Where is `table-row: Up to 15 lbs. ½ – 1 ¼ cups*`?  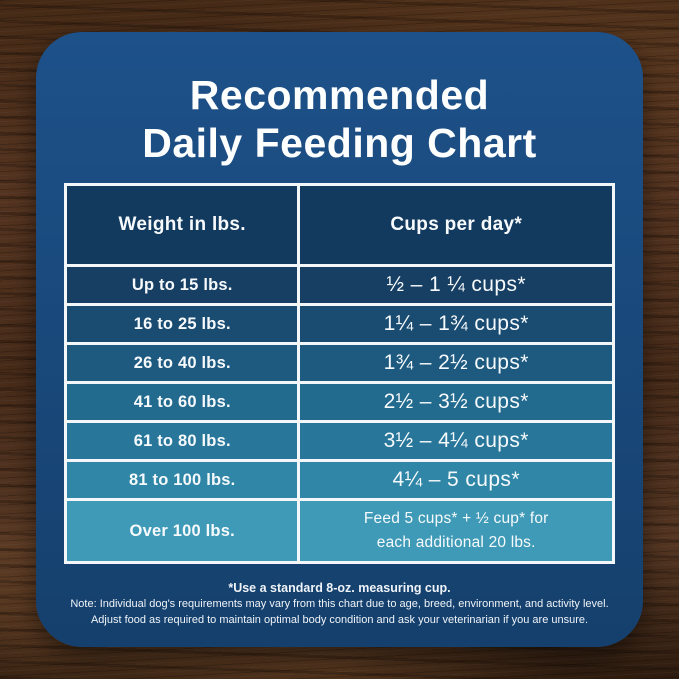
table-row: Up to 15 lbs. ½ – 1 ¼ cups* is located at coordinates (339, 285).